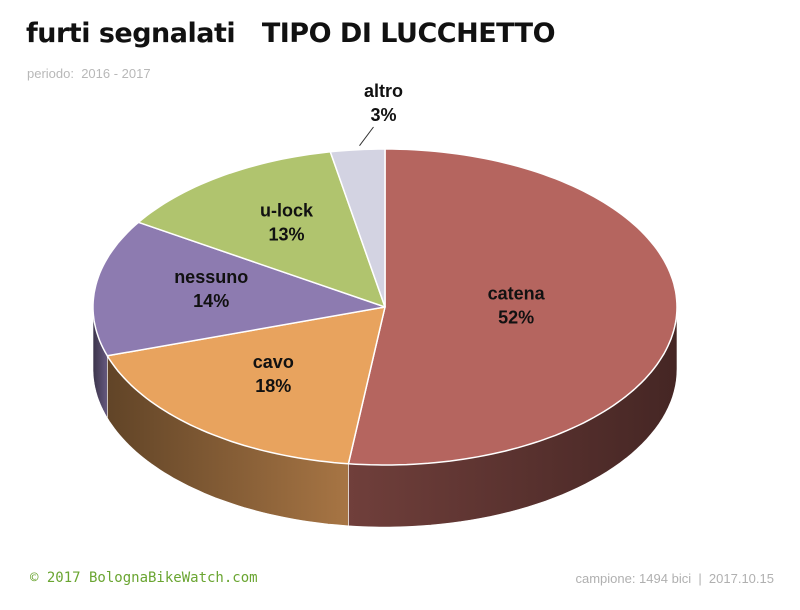 Image resolution: width=800 pixels, height=610 pixels. What do you see at coordinates (144, 578) in the screenshot?
I see `footer-copyright: © 2017 BolognaBikeWatch.com` at bounding box center [144, 578].